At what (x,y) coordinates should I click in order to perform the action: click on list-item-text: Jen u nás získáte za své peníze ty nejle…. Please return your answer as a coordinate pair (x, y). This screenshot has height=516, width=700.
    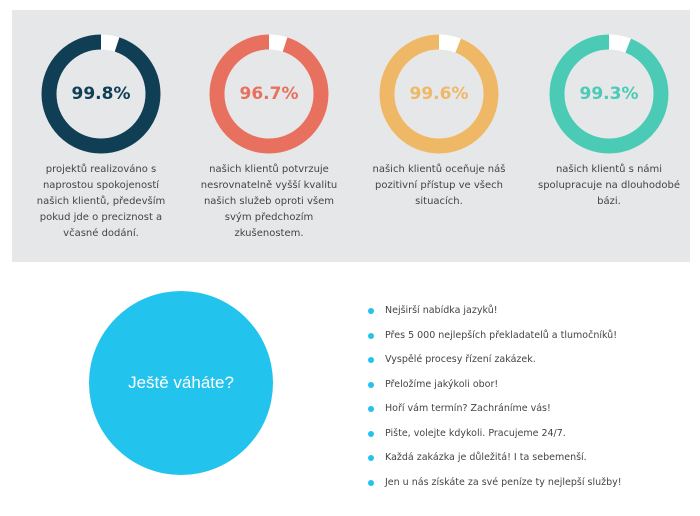
    Looking at the image, I should click on (503, 482).